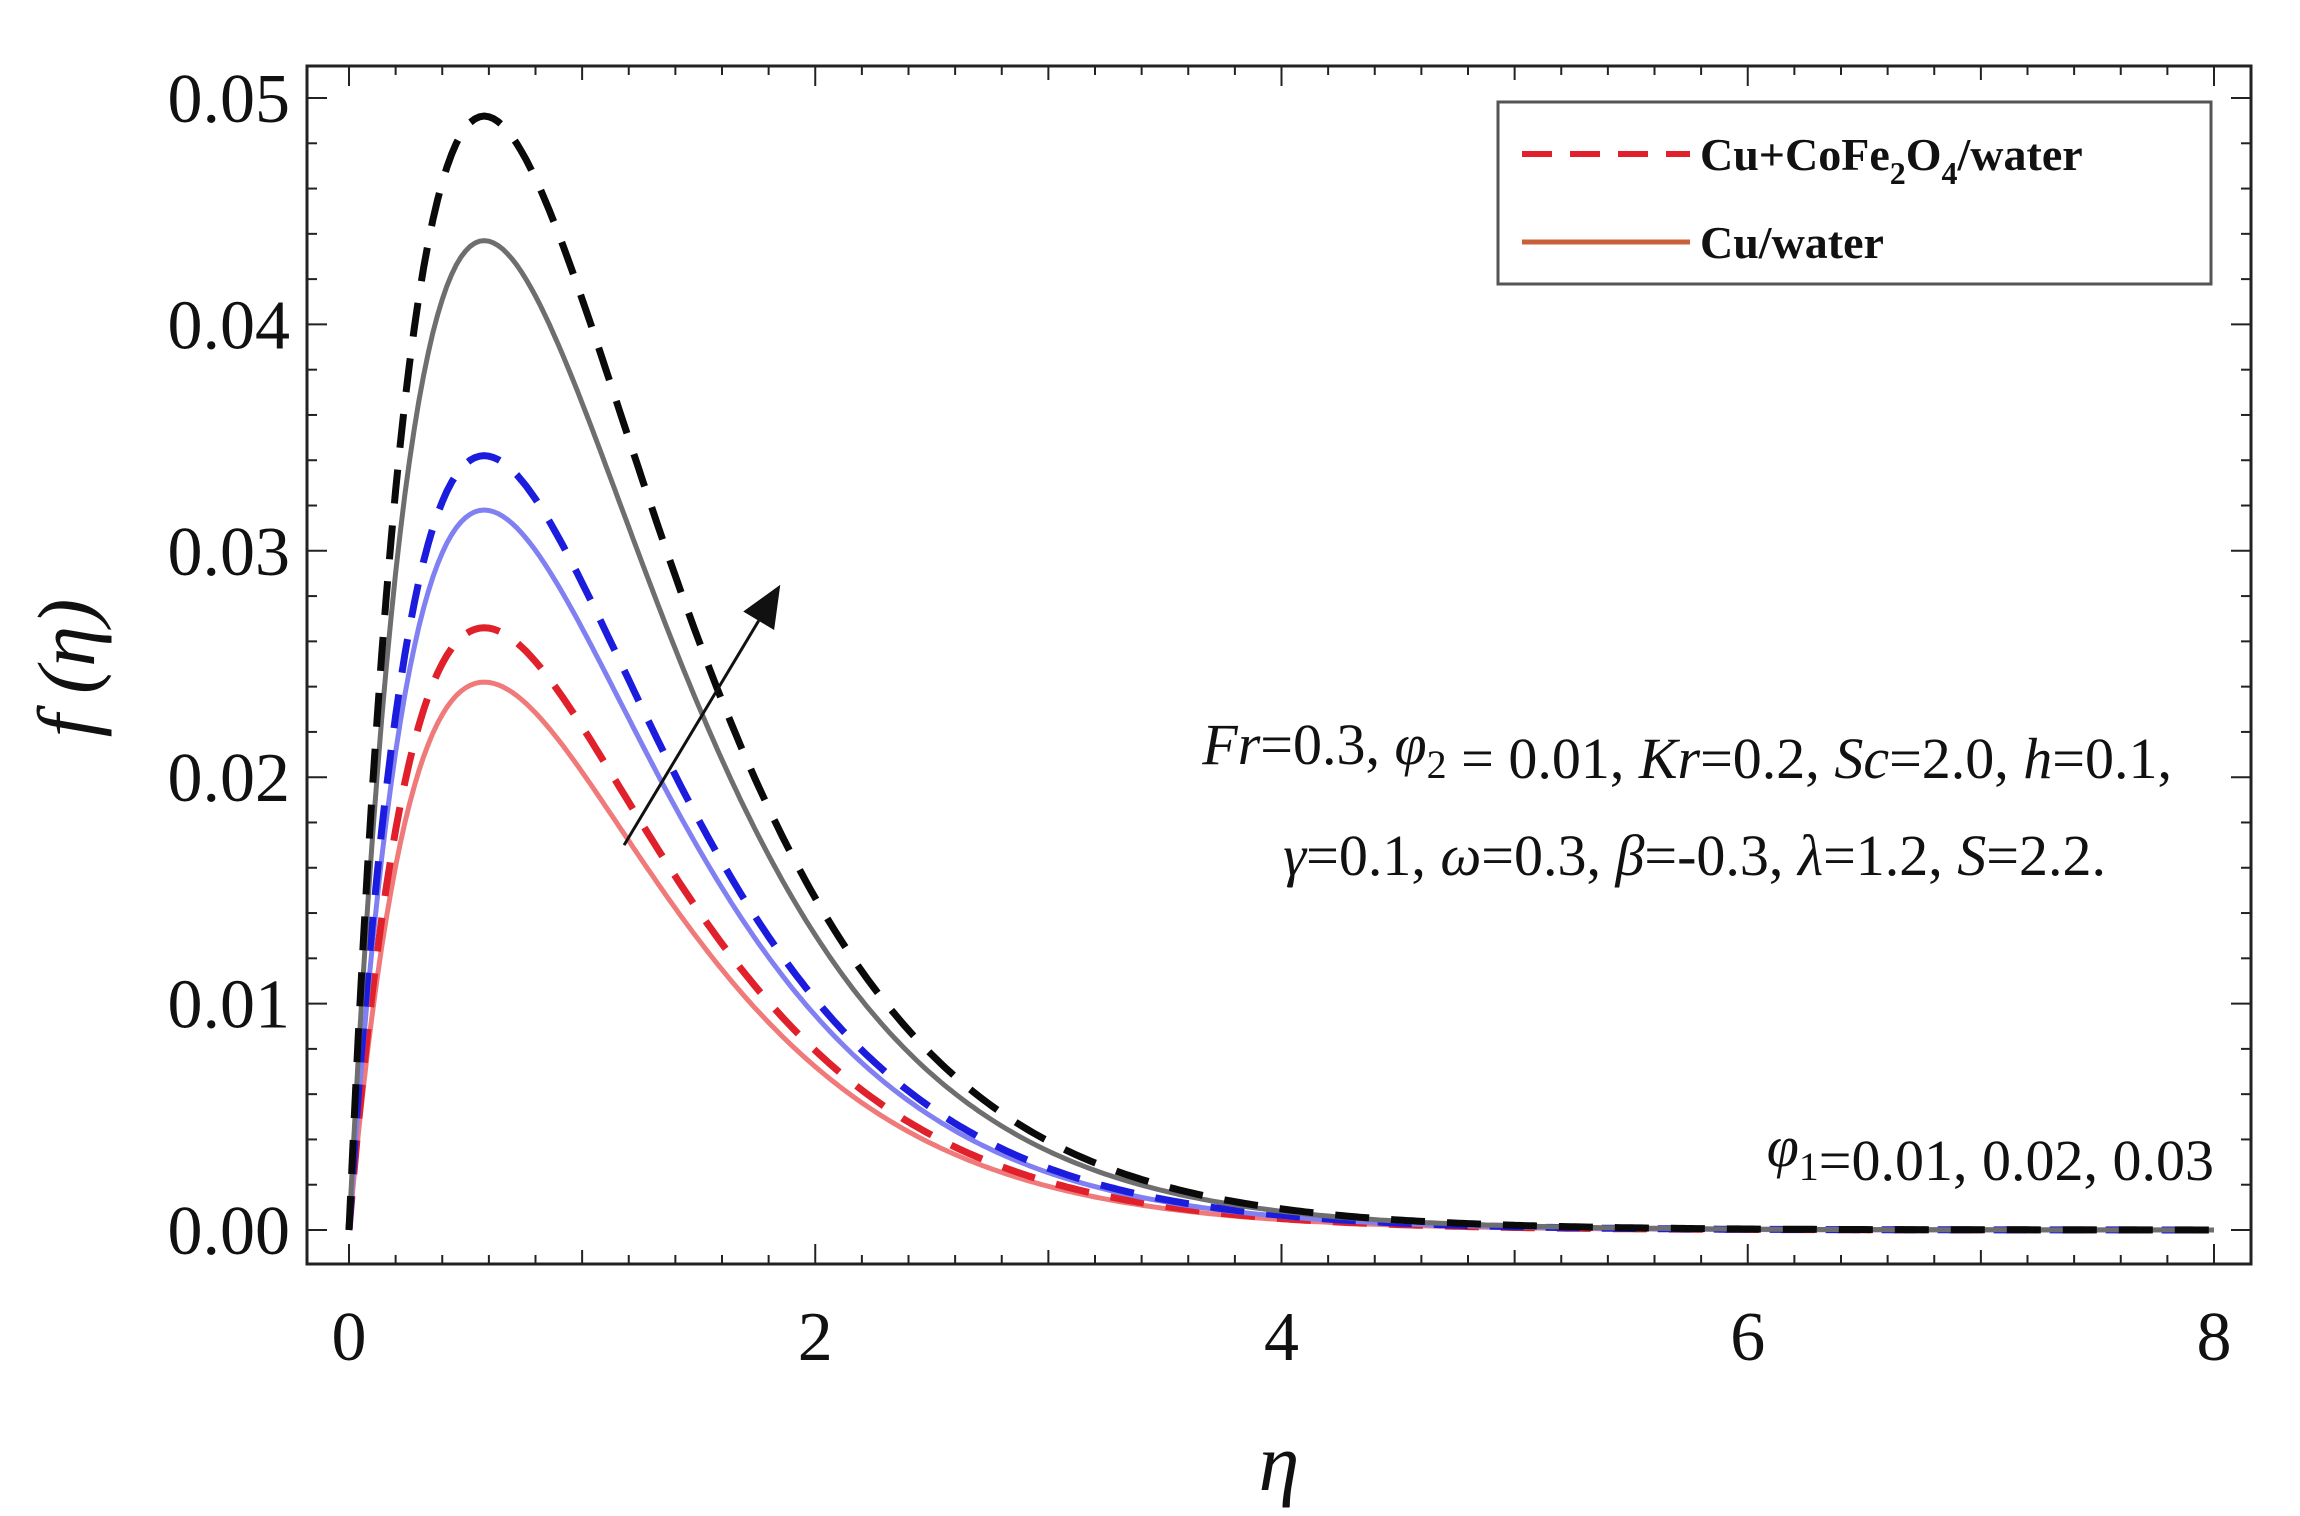 The width and height of the screenshot is (2300, 1516). Describe the element at coordinates (66, 668) in the screenshot. I see `y-axis-label: f (η)` at that location.